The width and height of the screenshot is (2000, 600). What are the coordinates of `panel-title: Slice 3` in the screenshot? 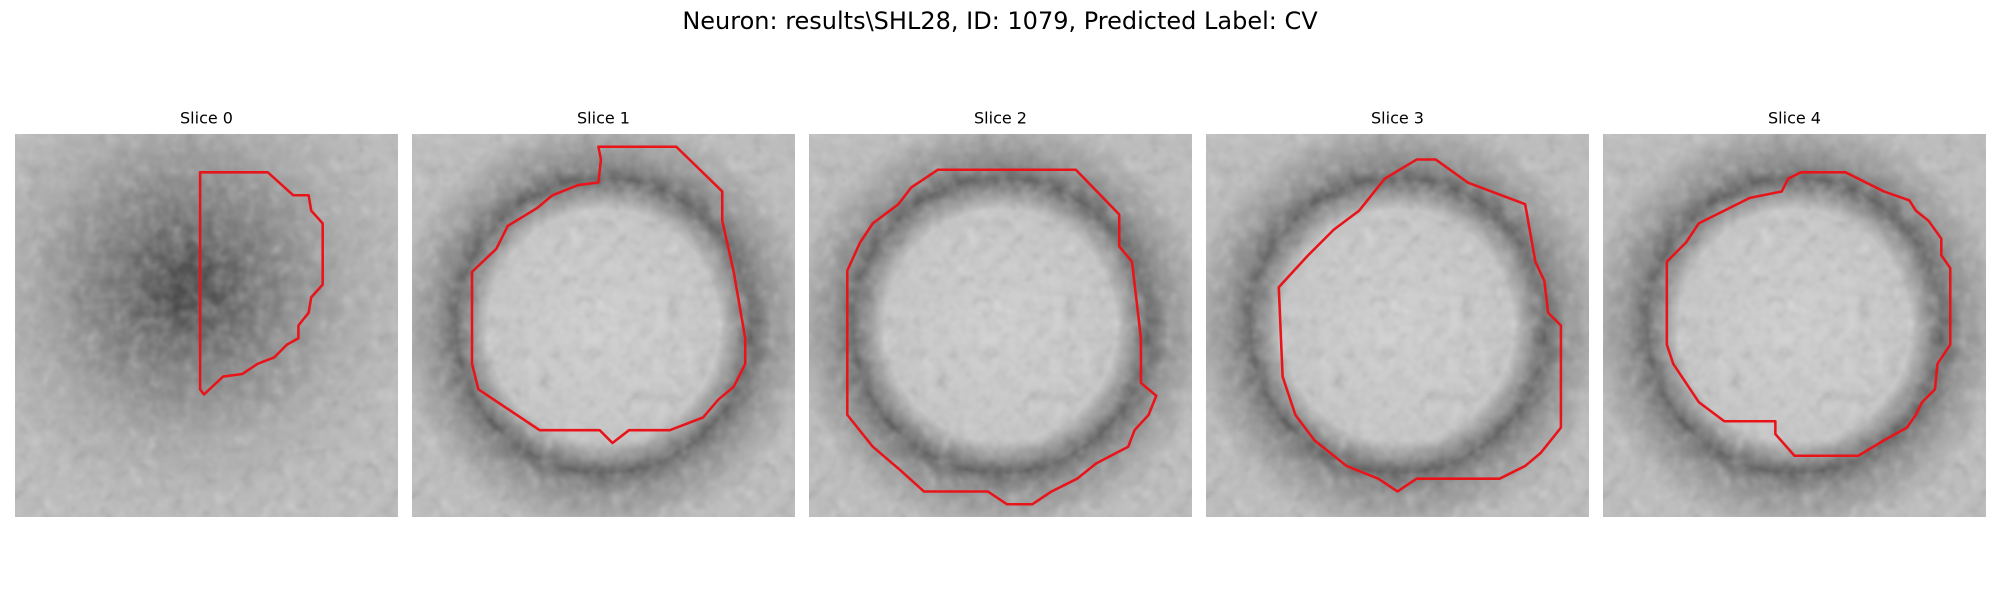 It's located at (1397, 118).